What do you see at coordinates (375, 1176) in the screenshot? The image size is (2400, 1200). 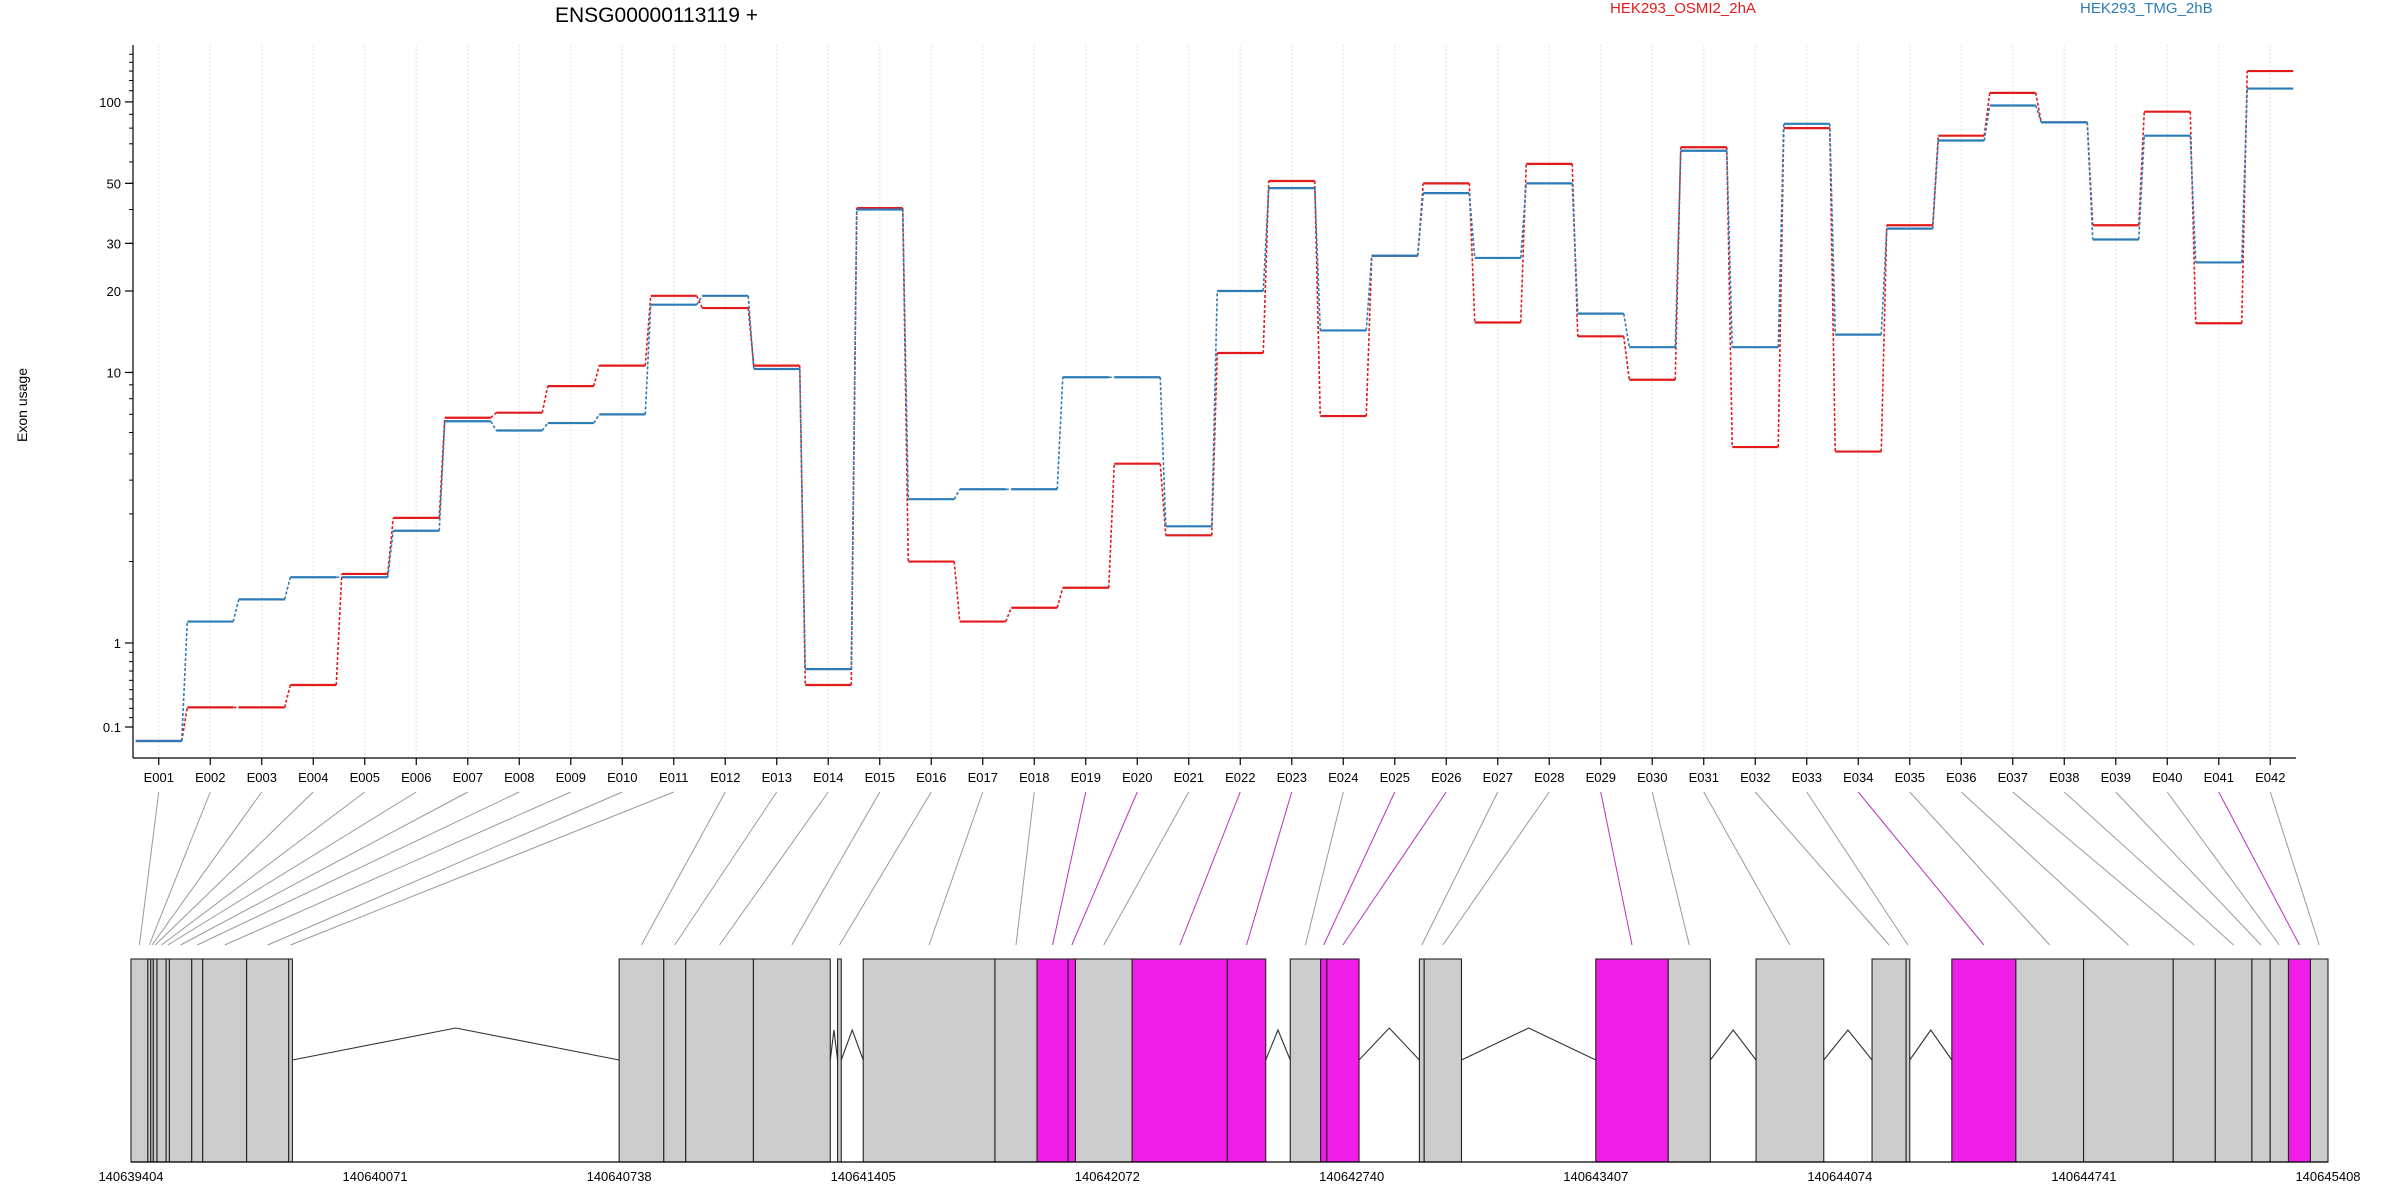 I see `genomic-tick-label: 140640071` at bounding box center [375, 1176].